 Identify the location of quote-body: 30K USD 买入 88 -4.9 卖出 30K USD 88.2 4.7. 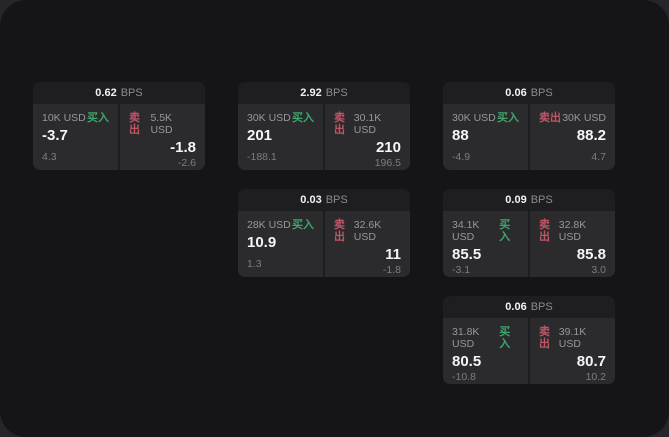
(529, 137).